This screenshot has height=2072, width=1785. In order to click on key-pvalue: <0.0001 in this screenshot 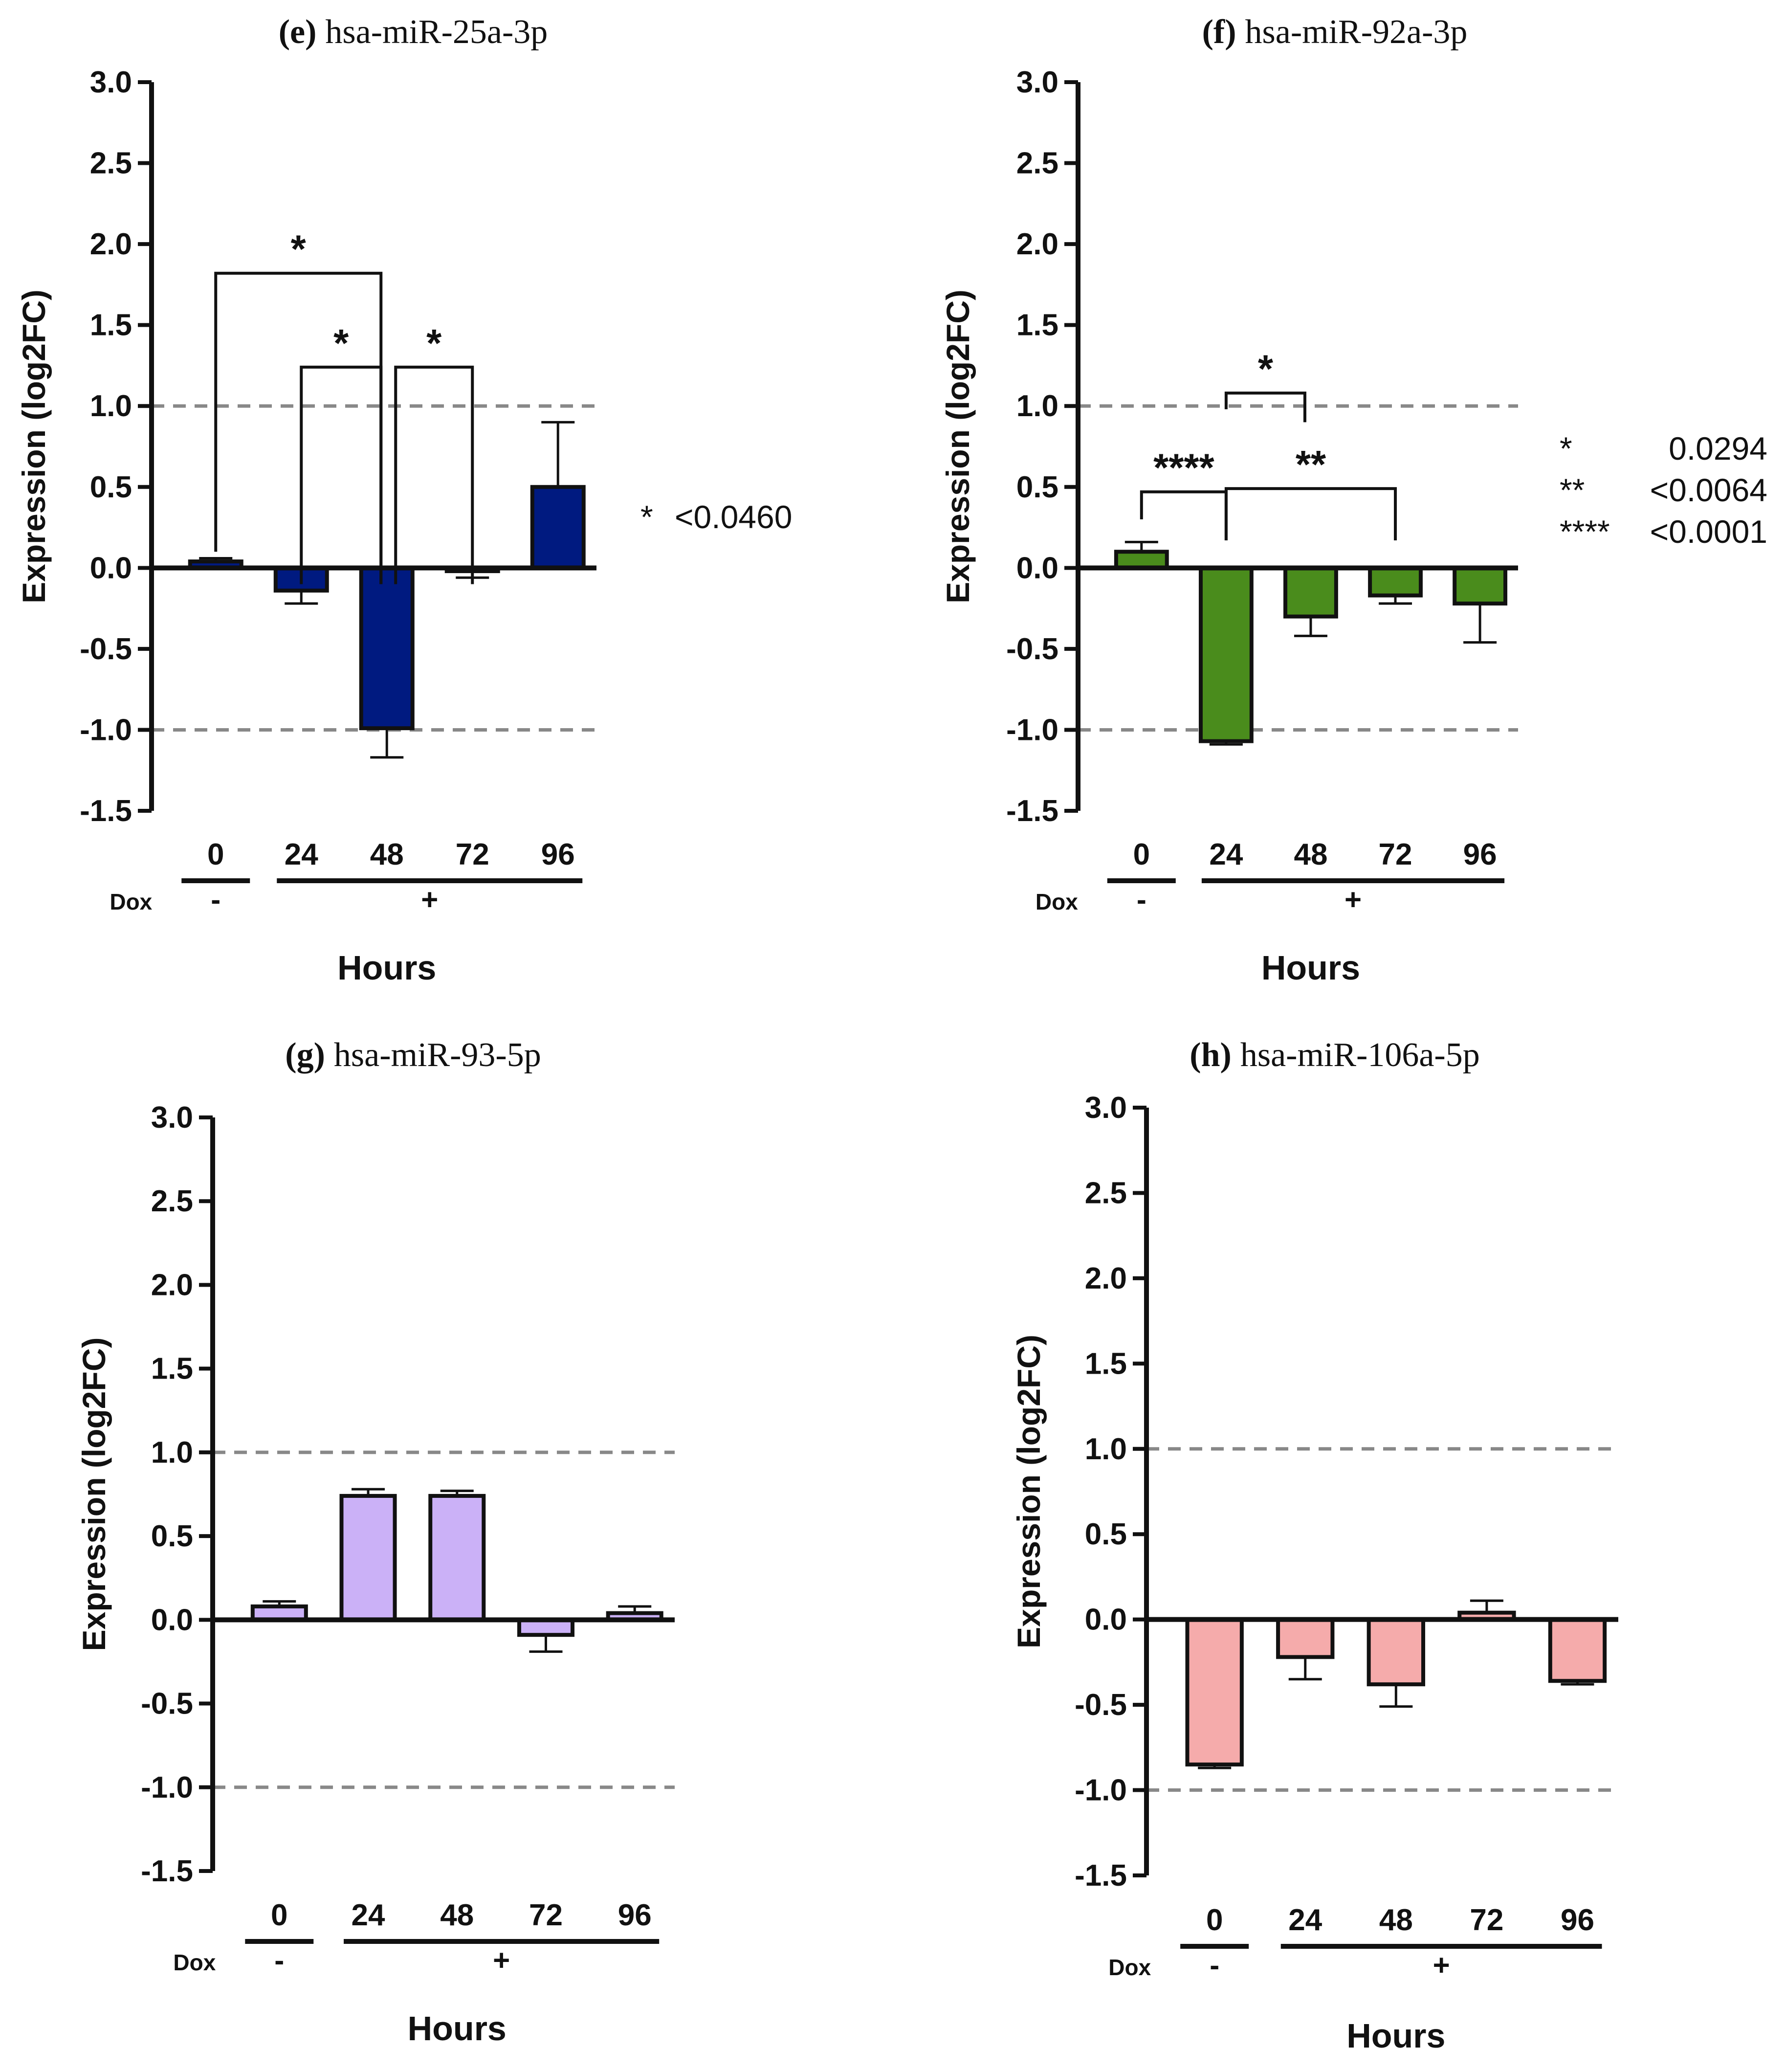, I will do `click(1708, 531)`.